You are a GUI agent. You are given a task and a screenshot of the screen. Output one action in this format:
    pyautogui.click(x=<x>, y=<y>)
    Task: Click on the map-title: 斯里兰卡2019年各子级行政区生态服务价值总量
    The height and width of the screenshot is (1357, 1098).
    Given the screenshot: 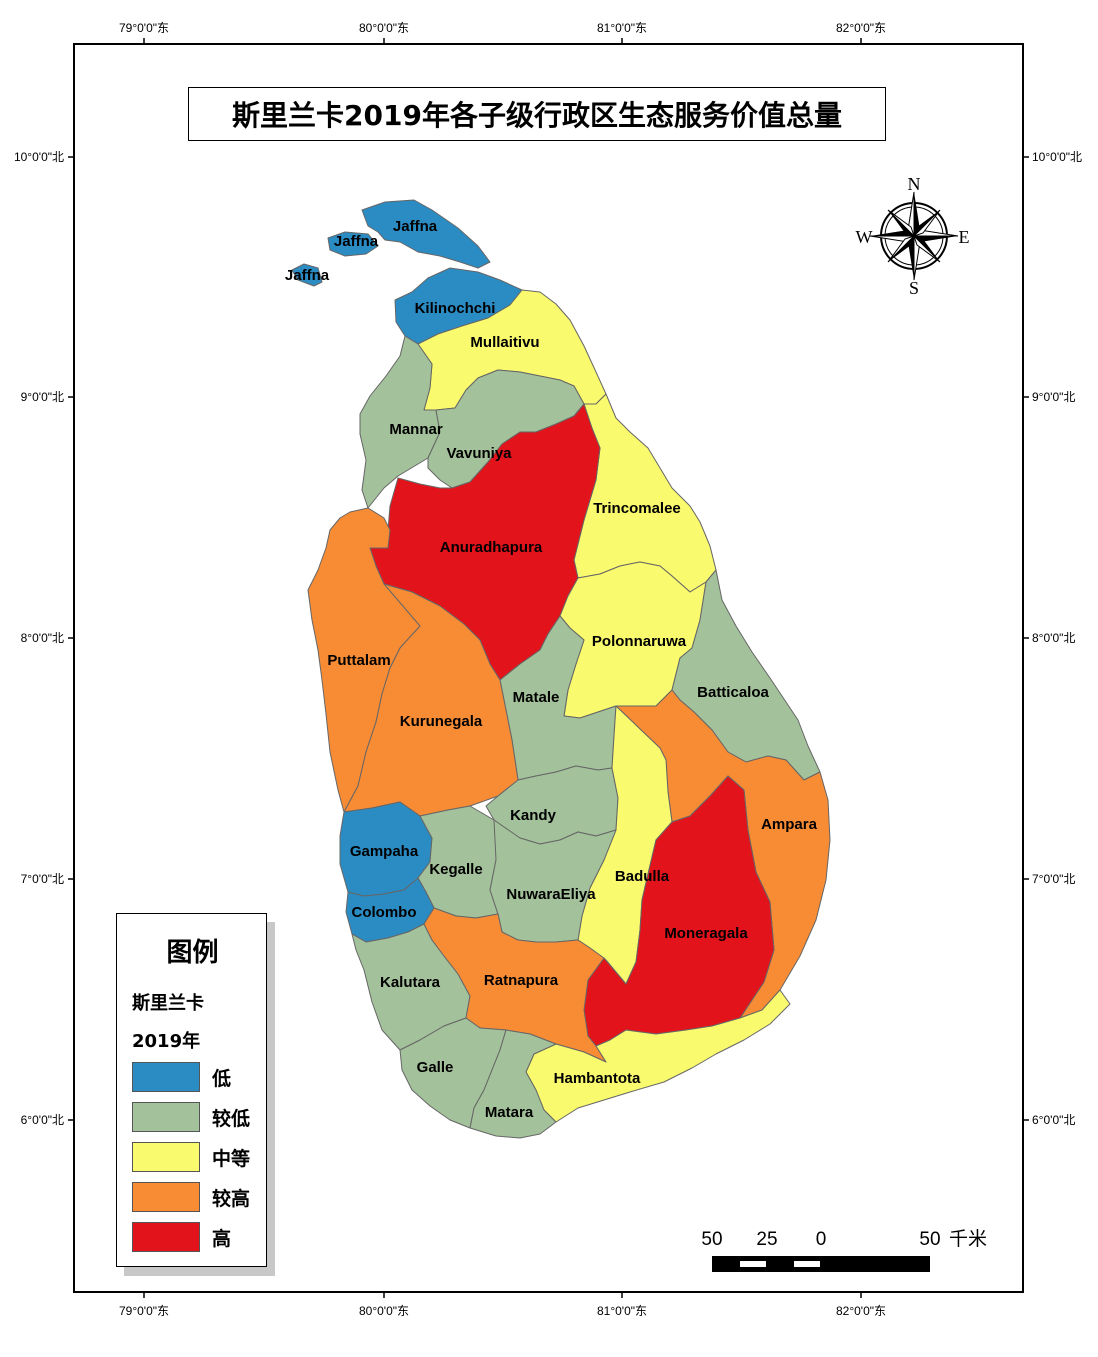 What is the action you would take?
    pyautogui.click(x=537, y=115)
    